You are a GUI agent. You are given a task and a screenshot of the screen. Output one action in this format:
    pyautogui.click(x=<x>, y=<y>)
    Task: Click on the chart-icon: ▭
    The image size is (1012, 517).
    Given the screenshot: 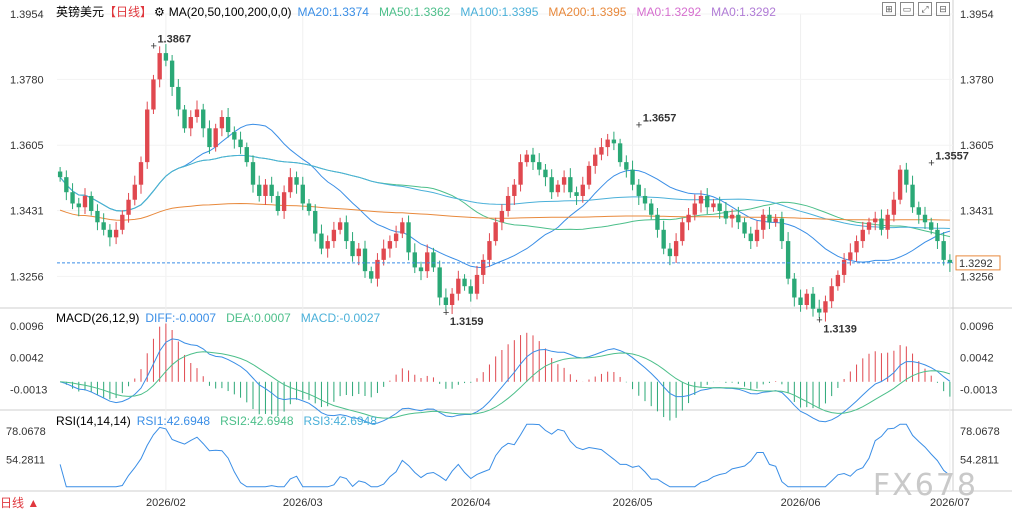 What is the action you would take?
    pyautogui.click(x=907, y=9)
    